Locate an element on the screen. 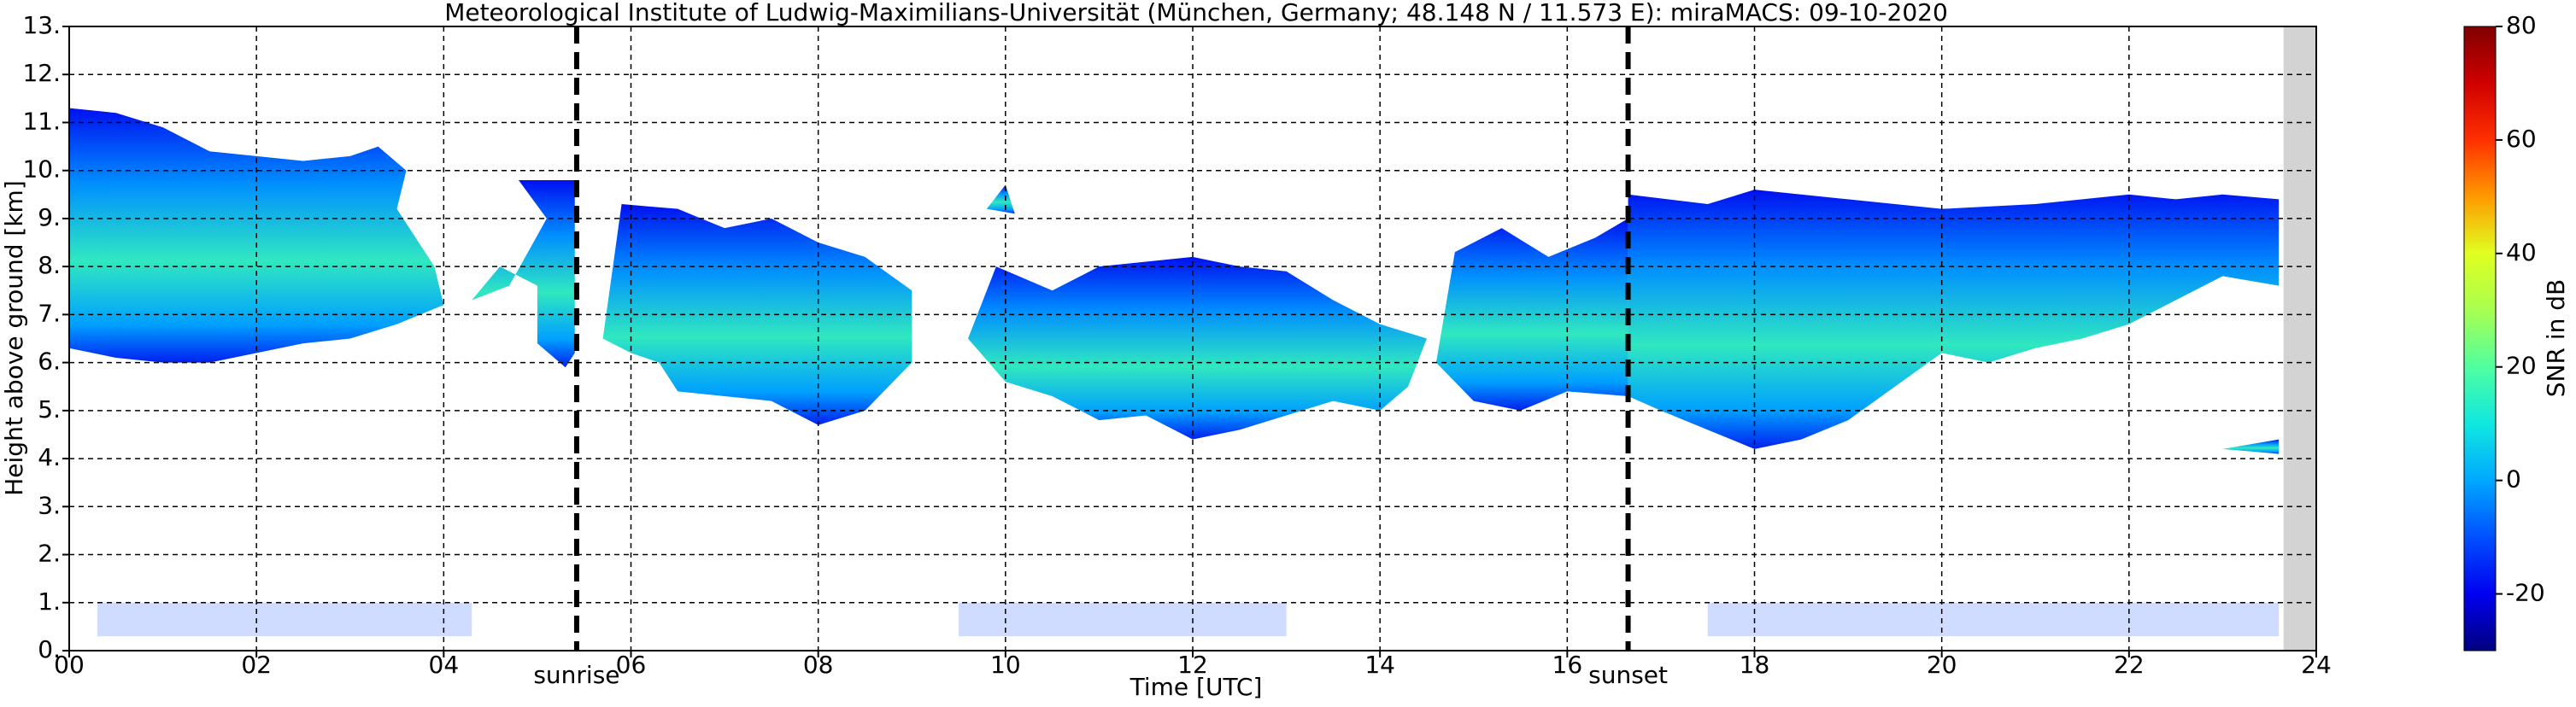 The height and width of the screenshot is (707, 2576). y-tick-label: 1. is located at coordinates (49, 601).